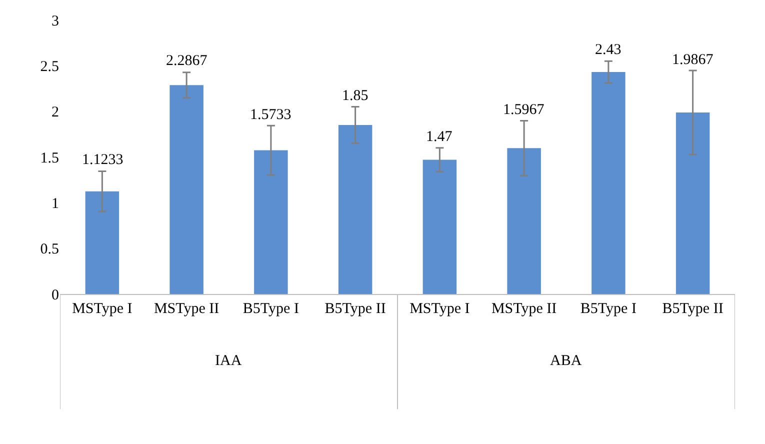 The height and width of the screenshot is (444, 765). Describe the element at coordinates (355, 96) in the screenshot. I see `data-label: 1.85` at that location.